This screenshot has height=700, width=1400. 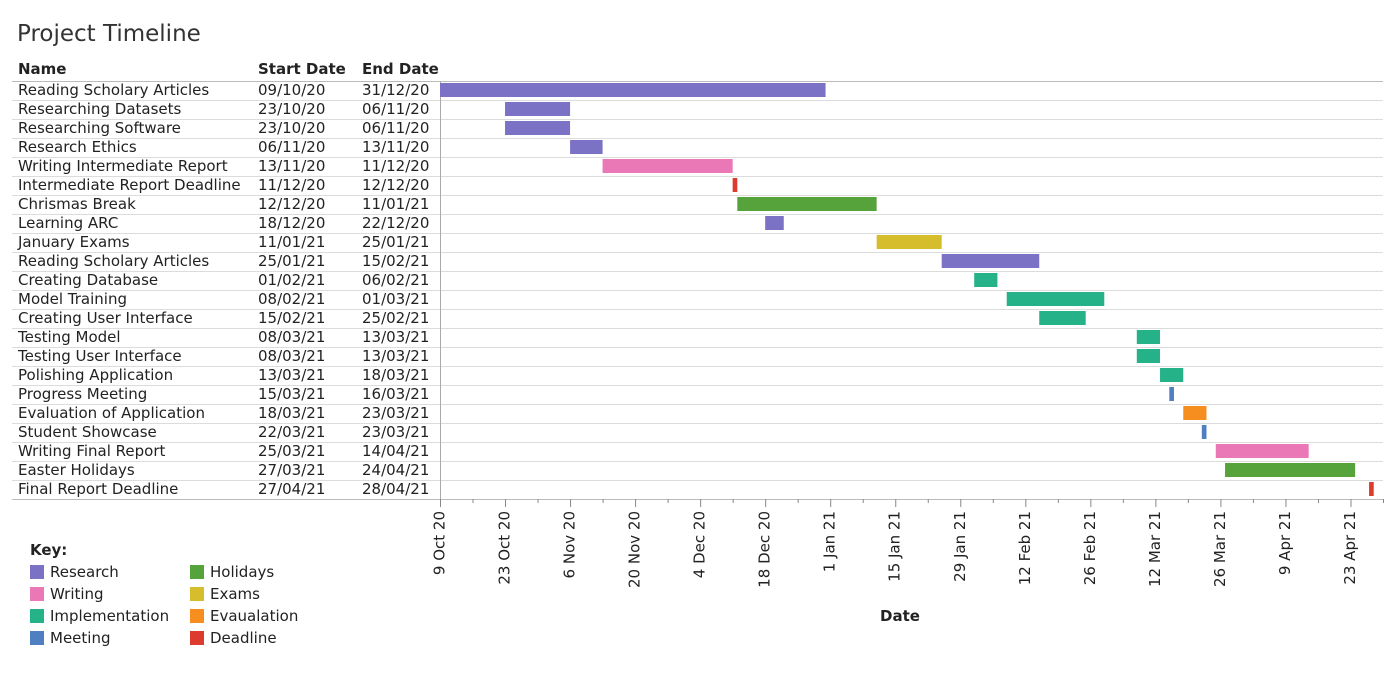 What do you see at coordinates (635, 549) in the screenshot?
I see `x-tick-label: 20 Nov 20` at bounding box center [635, 549].